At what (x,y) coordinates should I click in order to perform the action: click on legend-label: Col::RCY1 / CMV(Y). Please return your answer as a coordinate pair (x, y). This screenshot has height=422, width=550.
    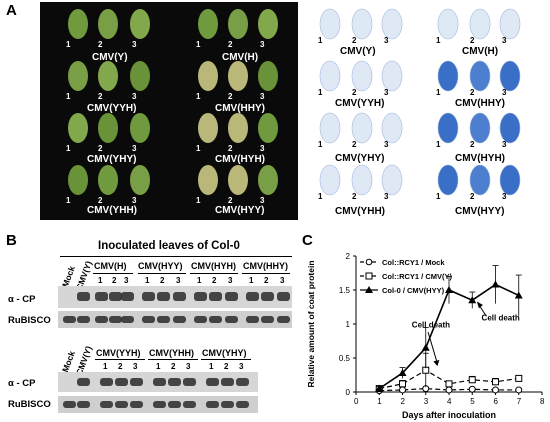
    Looking at the image, I should click on (417, 276).